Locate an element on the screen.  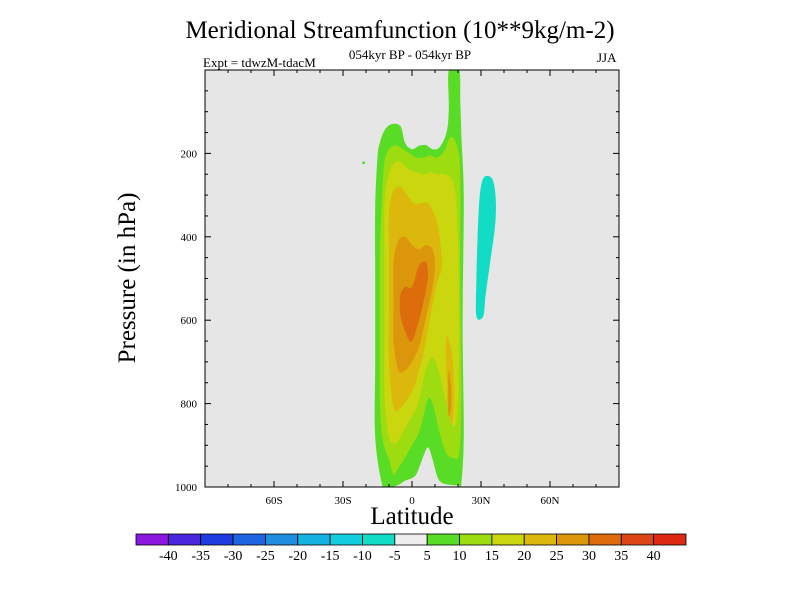
chart-title: Meridional Streamfunction (10**9kg/m-2) is located at coordinates (400, 30).